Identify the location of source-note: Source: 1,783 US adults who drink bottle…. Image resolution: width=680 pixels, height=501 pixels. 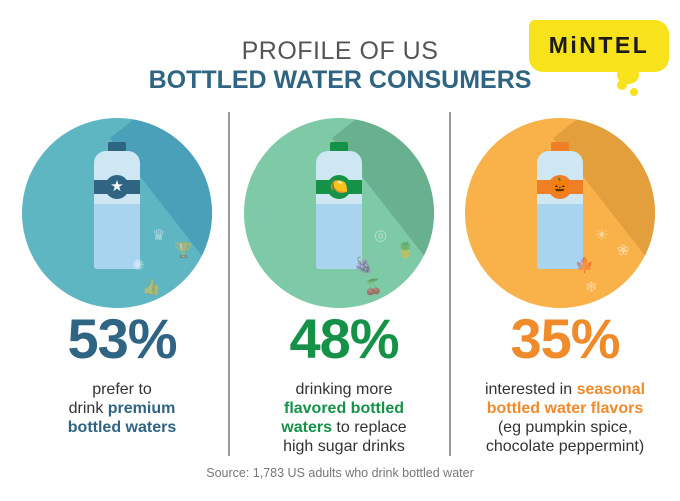
(340, 473).